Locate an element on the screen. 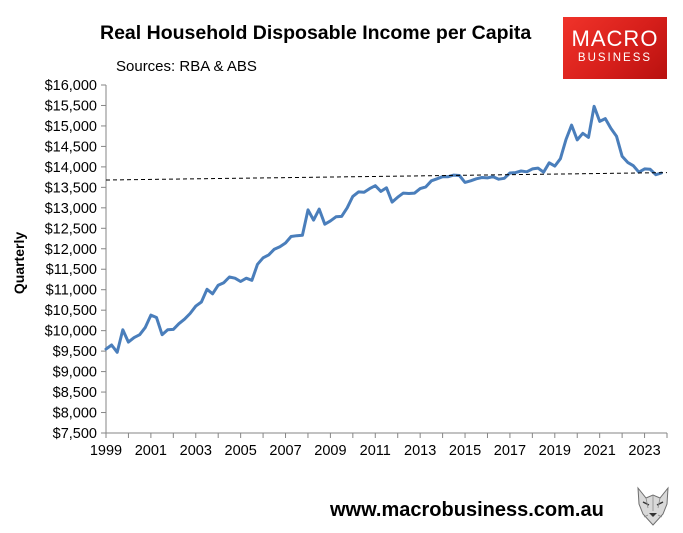 The image size is (683, 533). x-tick-label: 2009 is located at coordinates (330, 451).